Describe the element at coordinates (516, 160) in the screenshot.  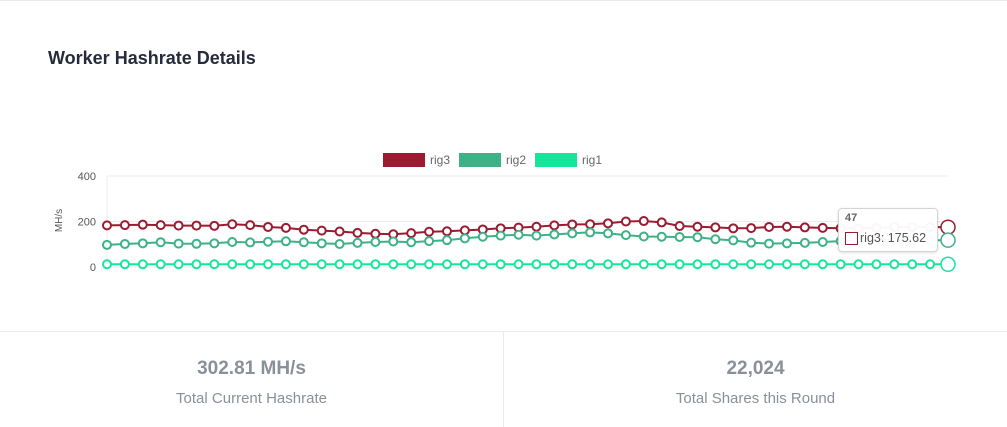
I see `legend-label-rig2: rig2` at that location.